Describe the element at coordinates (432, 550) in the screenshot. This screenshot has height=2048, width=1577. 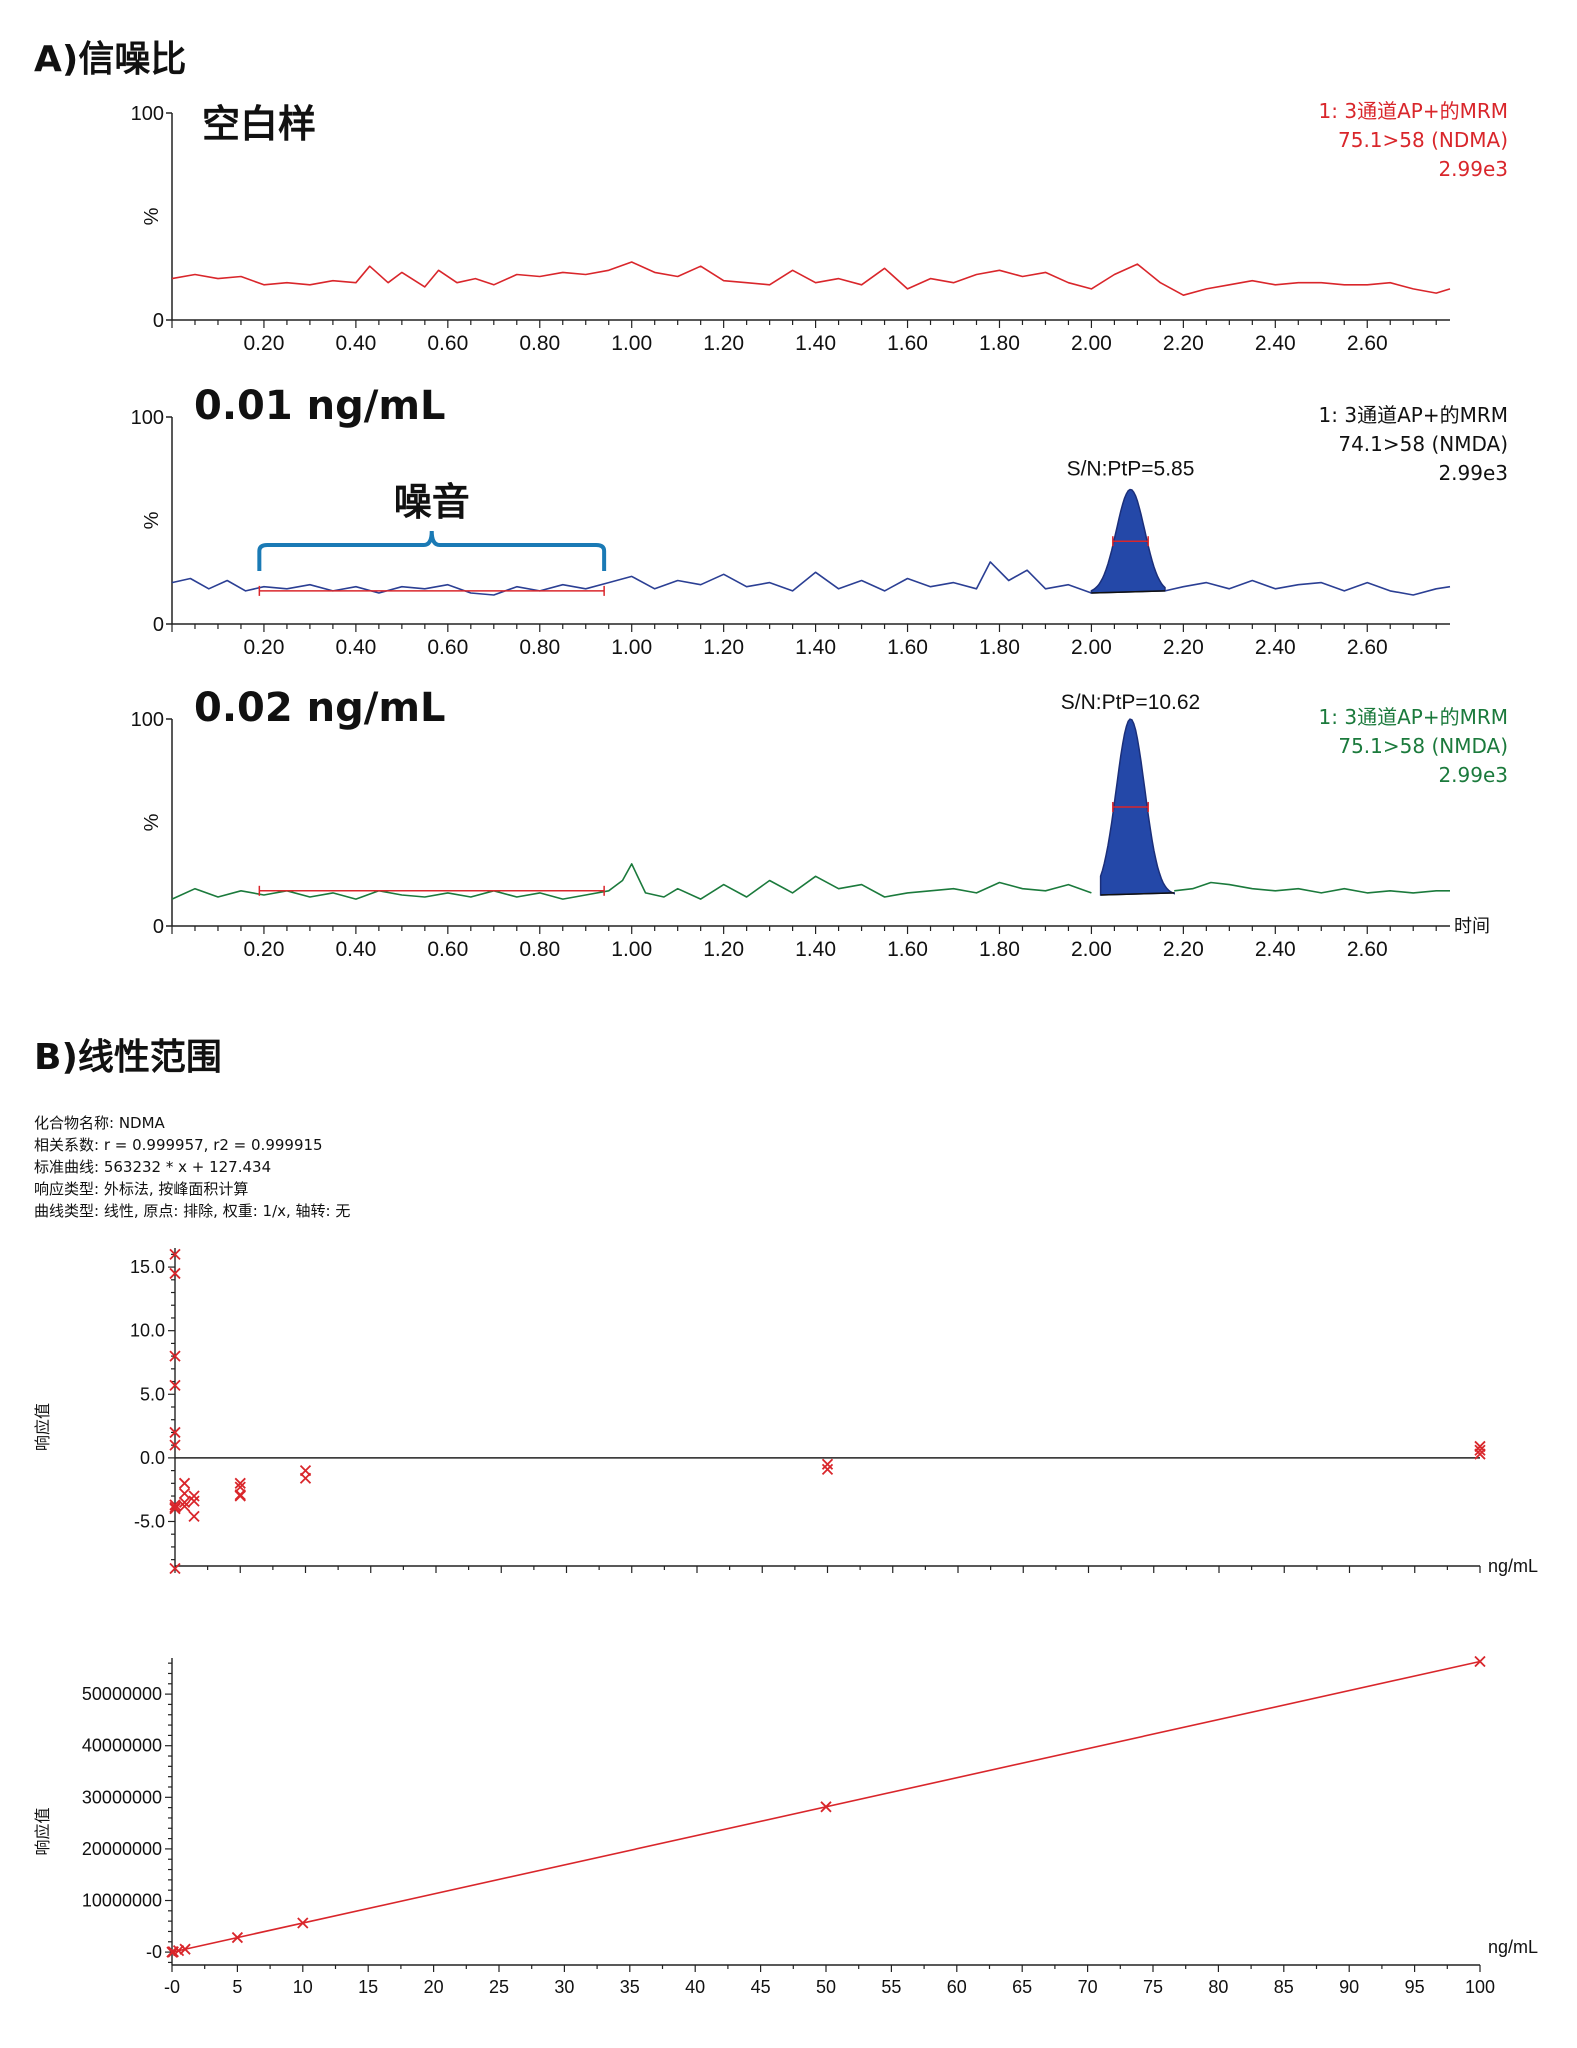
I see `noise-bracket` at that location.